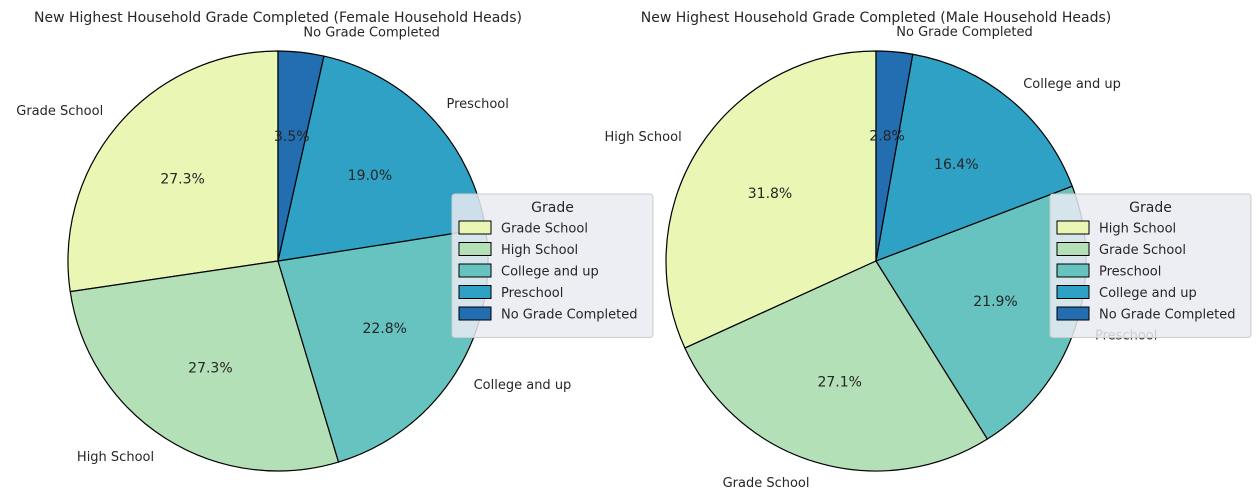  What do you see at coordinates (292, 137) in the screenshot?
I see `percent-label: 3.5%` at bounding box center [292, 137].